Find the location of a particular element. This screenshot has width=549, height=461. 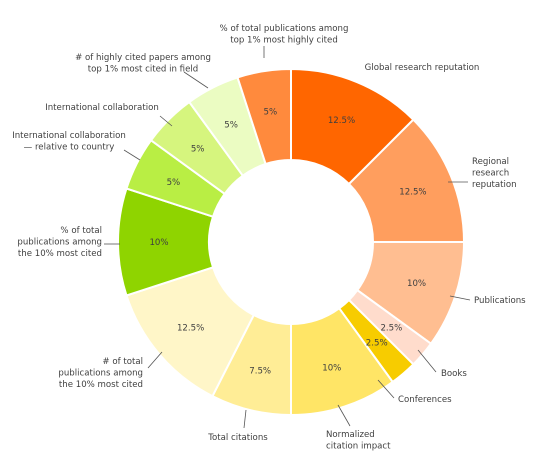

slice-value-label: 7.5% is located at coordinates (260, 371).